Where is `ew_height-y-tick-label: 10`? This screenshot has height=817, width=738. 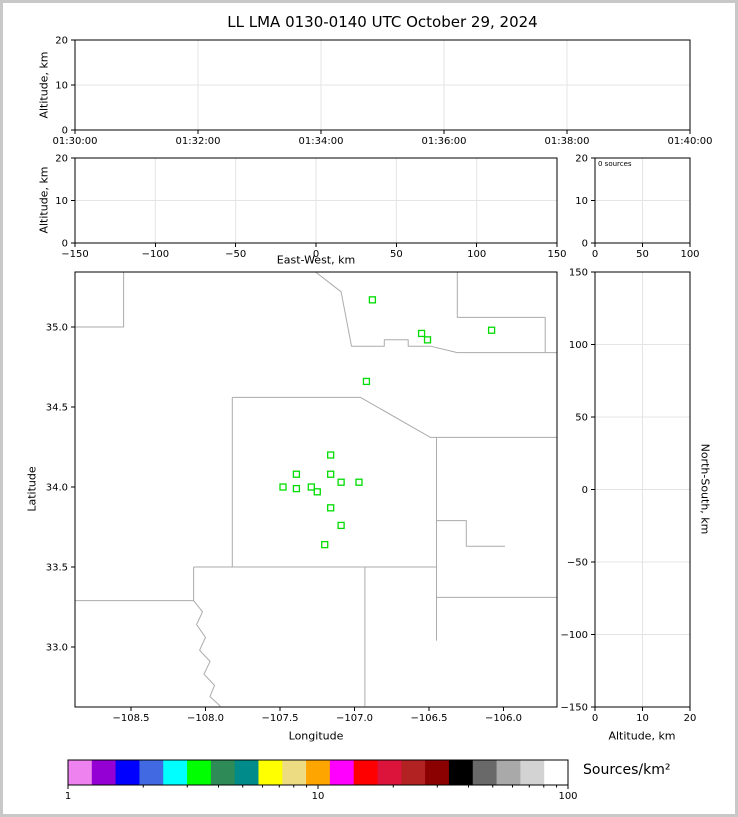
ew_height-y-tick-label: 10 is located at coordinates (61, 201).